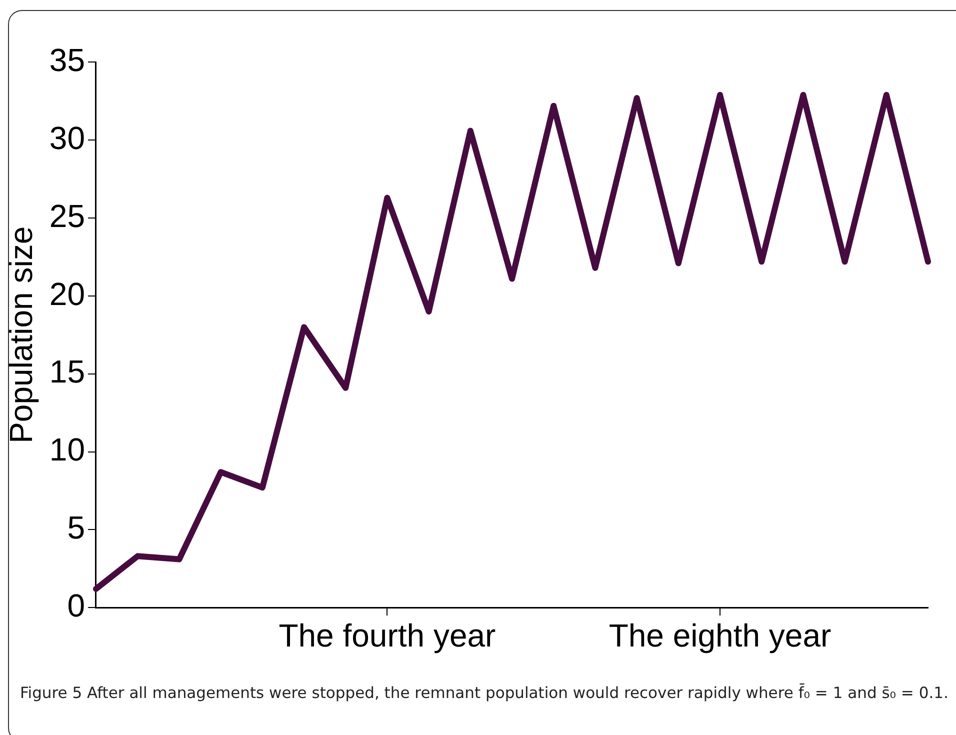 The width and height of the screenshot is (956, 735). What do you see at coordinates (76, 605) in the screenshot?
I see `y-tick-label: 0` at bounding box center [76, 605].